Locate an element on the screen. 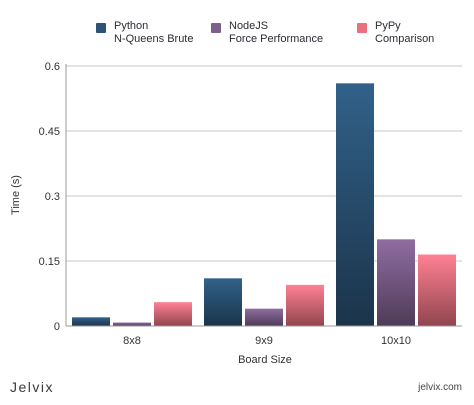  legend-item-python: Python N-Queens Brute is located at coordinates (144, 33).